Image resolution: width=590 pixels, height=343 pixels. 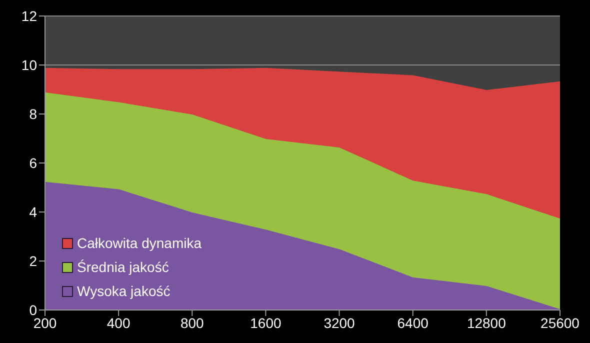 What do you see at coordinates (33, 162) in the screenshot?
I see `y-tick-label: 6` at bounding box center [33, 162].